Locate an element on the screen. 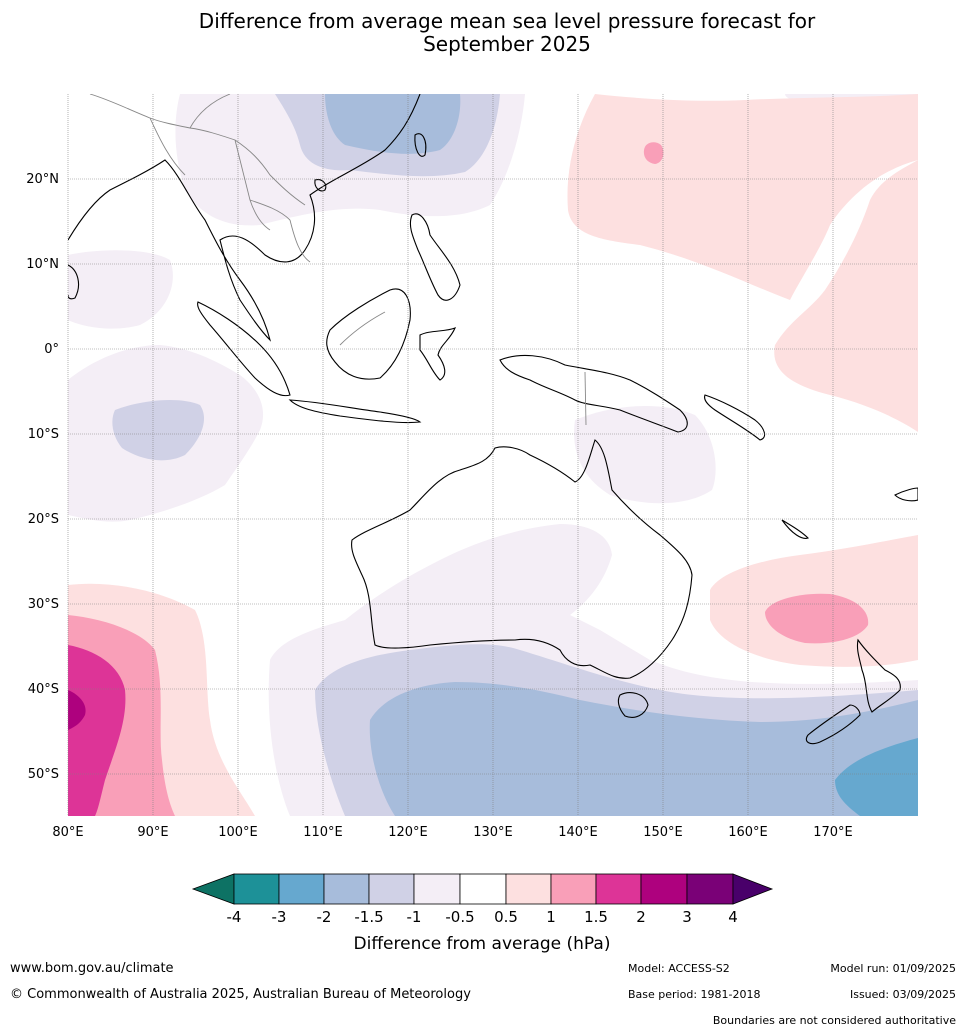 This screenshot has width=965, height=1035. philippines-coast is located at coordinates (435, 257).